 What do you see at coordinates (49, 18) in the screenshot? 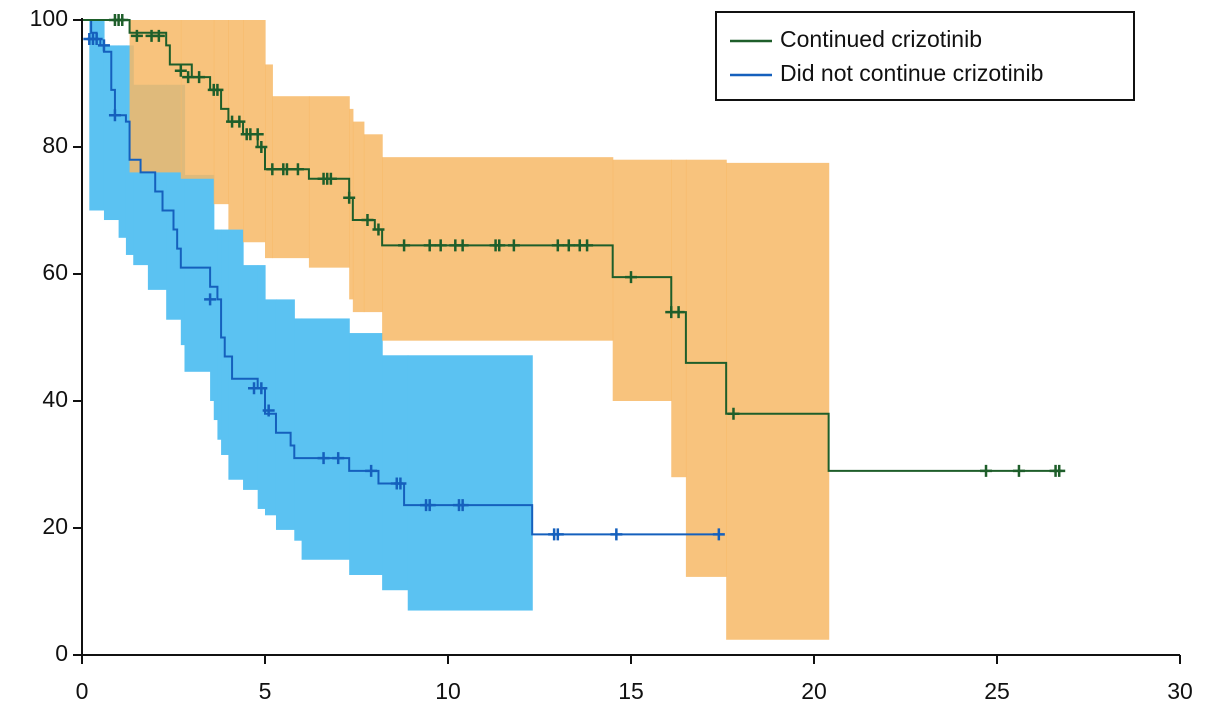
I see `y-tick-label: 100` at bounding box center [49, 18].